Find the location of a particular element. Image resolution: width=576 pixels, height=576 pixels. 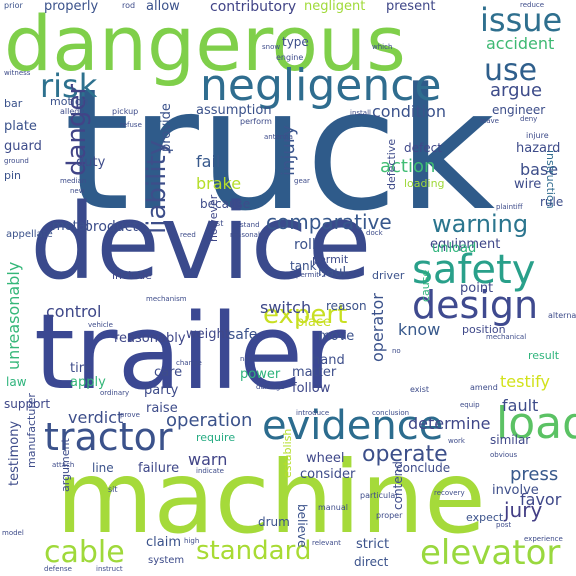

word-know: know is located at coordinates (419, 329).